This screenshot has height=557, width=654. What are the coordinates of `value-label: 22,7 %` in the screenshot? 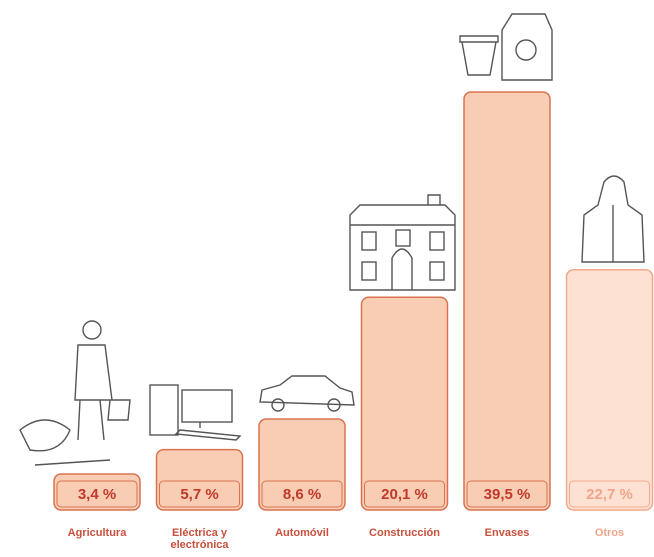 It's located at (609, 494).